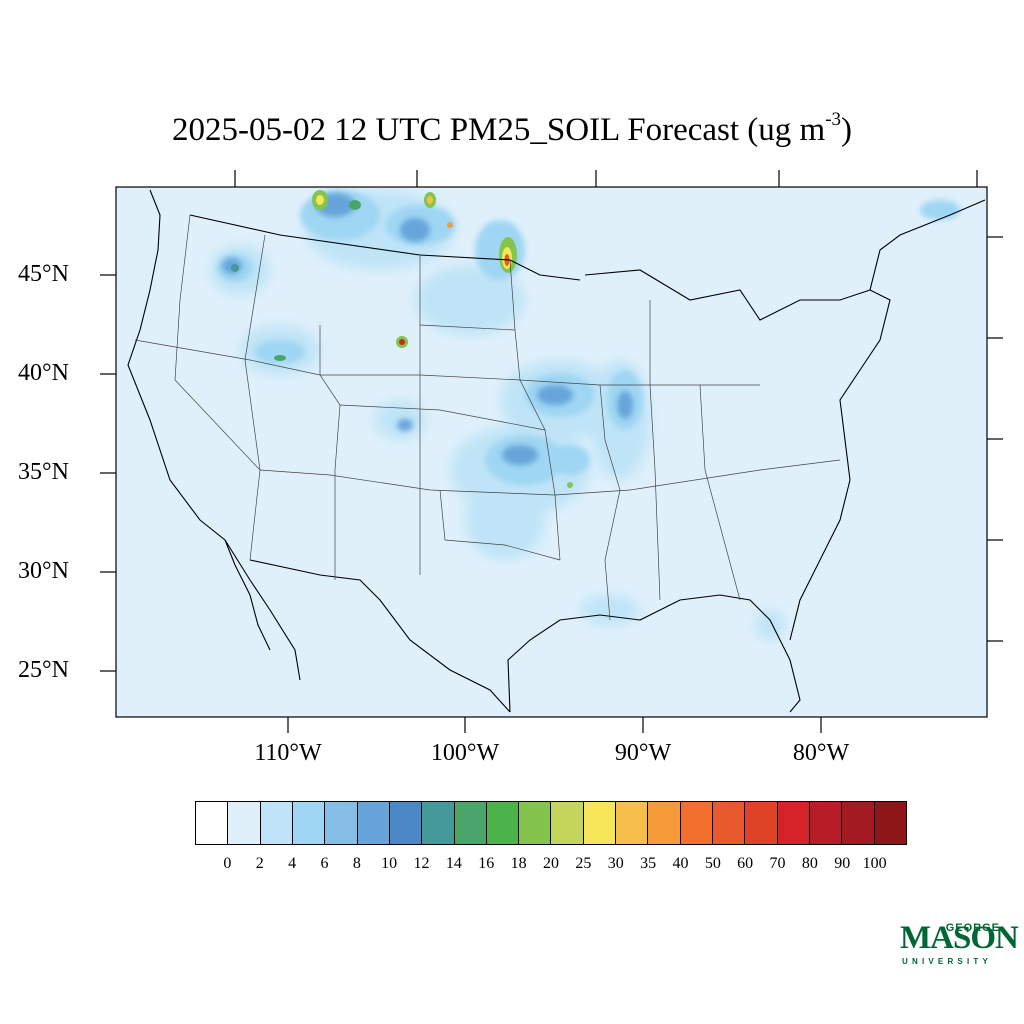  Describe the element at coordinates (972, 928) in the screenshot. I see `logo-george-text: GEORGE` at that location.